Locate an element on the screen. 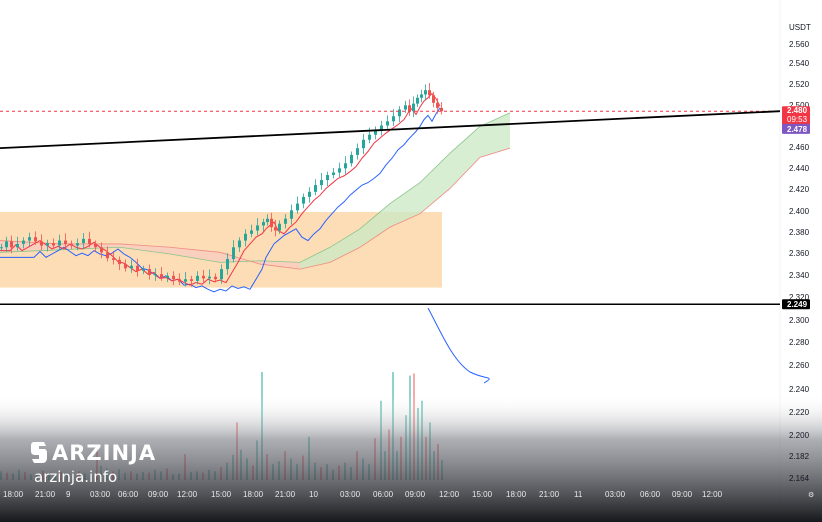 Image resolution: width=822 pixels, height=522 pixels. price-tick: 2.400 is located at coordinates (799, 211).